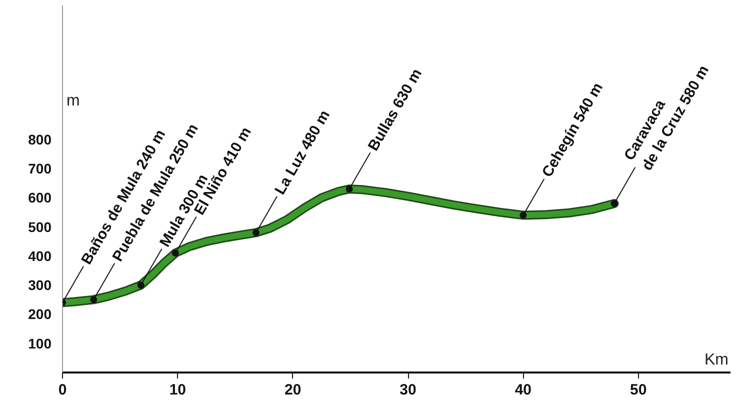  What do you see at coordinates (638, 390) in the screenshot?
I see `x-tick-label: 50` at bounding box center [638, 390].